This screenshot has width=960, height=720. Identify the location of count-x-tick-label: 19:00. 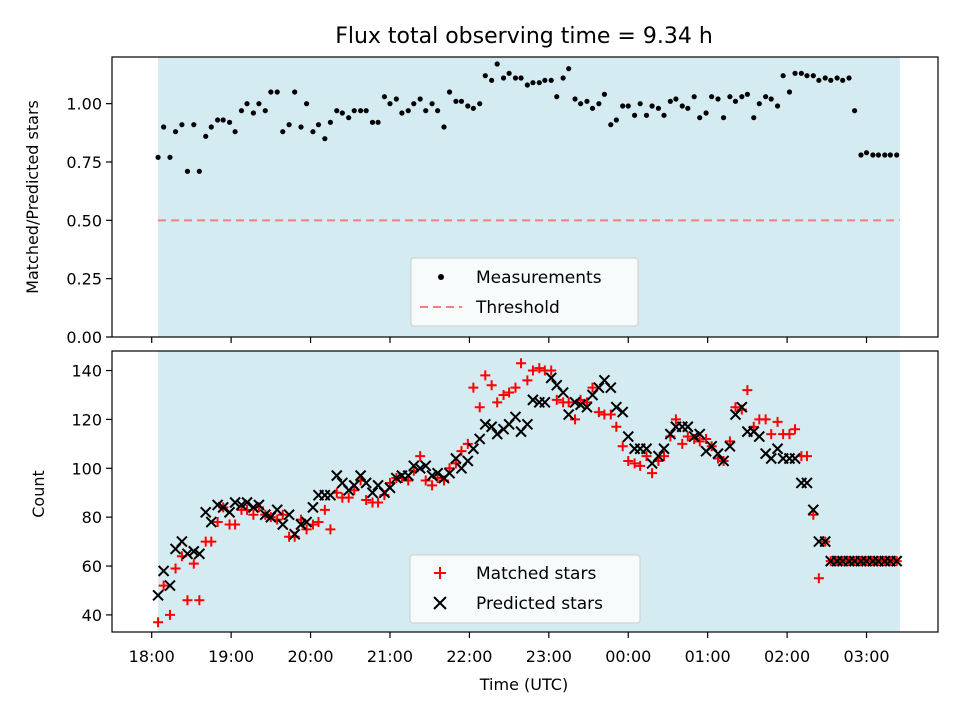
(231, 656).